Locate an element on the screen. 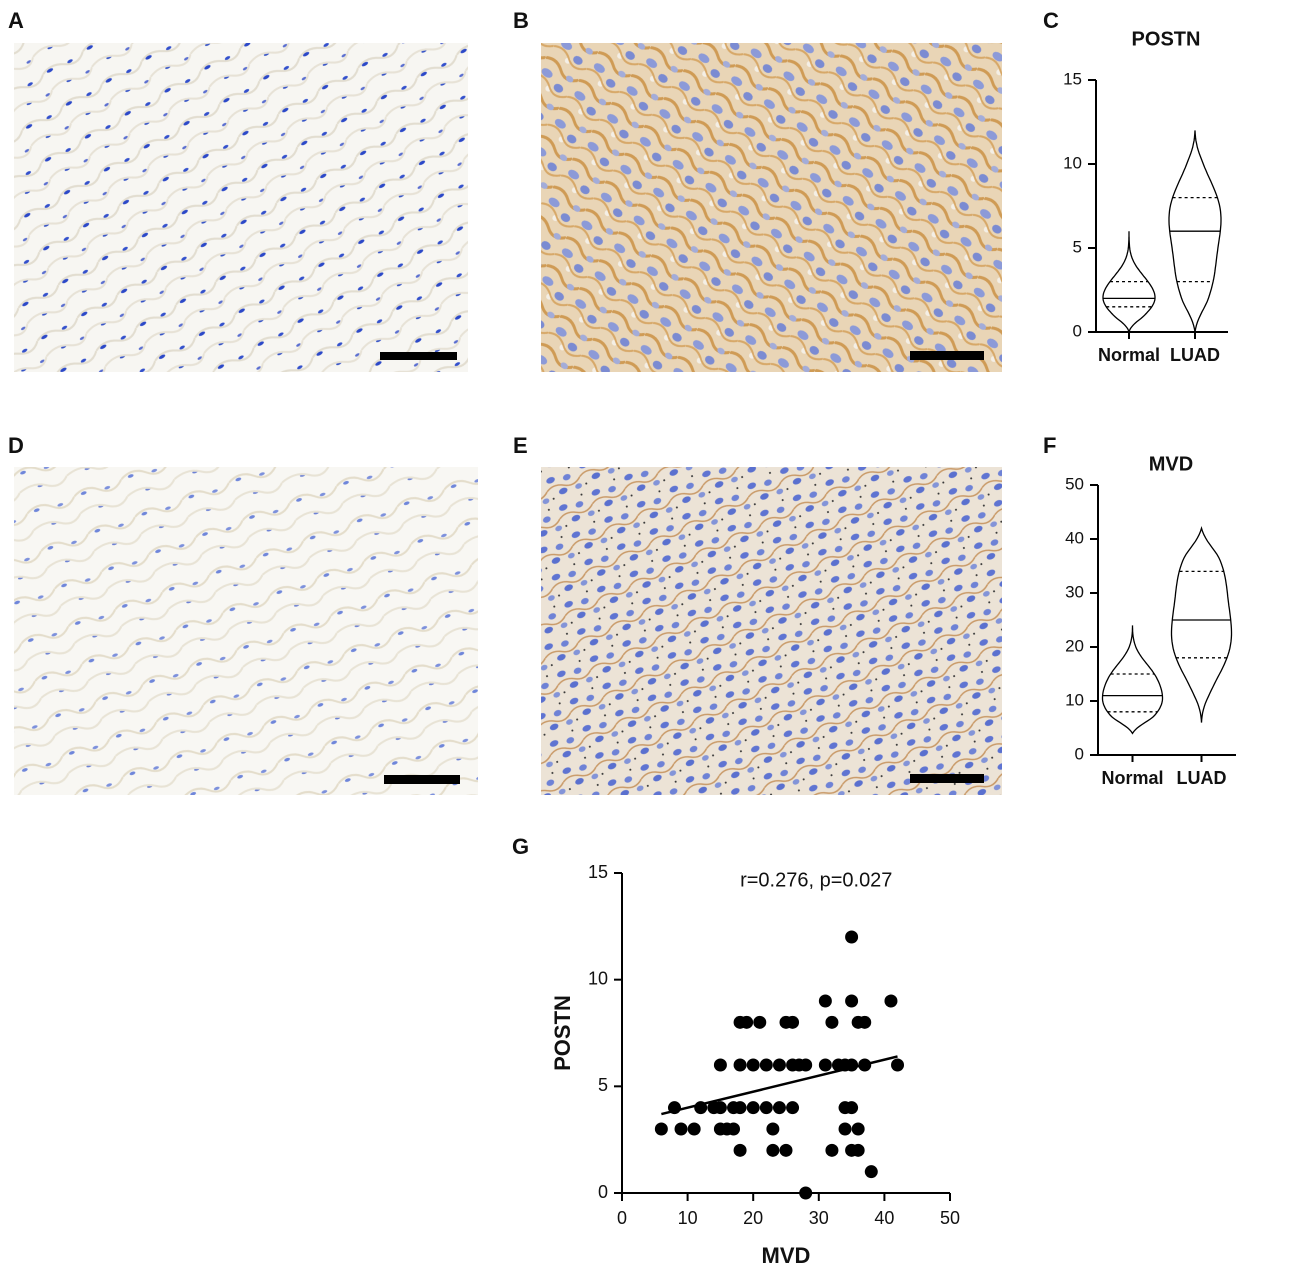 The width and height of the screenshot is (1300, 1285). panel-label: G is located at coordinates (520, 846).